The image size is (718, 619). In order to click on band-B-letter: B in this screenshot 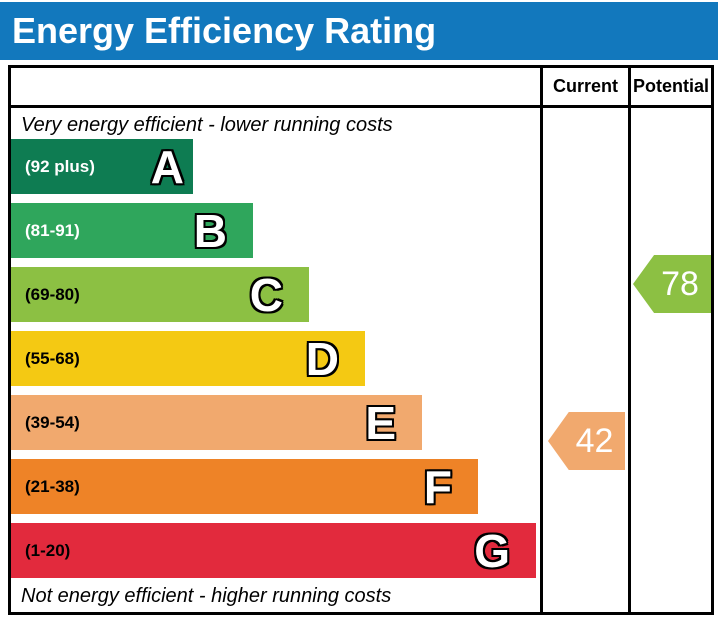, I will do `click(210, 230)`.